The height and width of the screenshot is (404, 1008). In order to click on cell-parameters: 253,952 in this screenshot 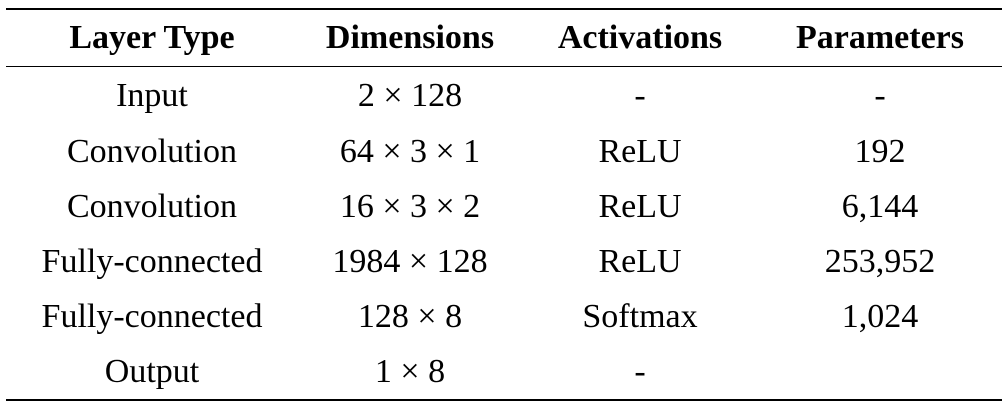, I will do `click(880, 261)`.